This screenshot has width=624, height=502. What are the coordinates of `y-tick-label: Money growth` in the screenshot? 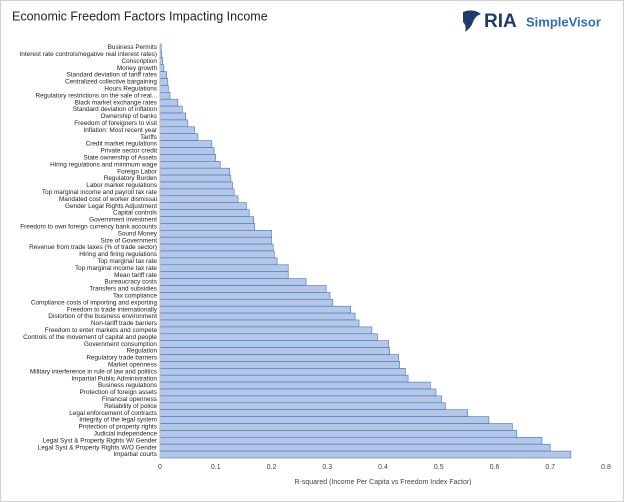 It's located at (137, 68).